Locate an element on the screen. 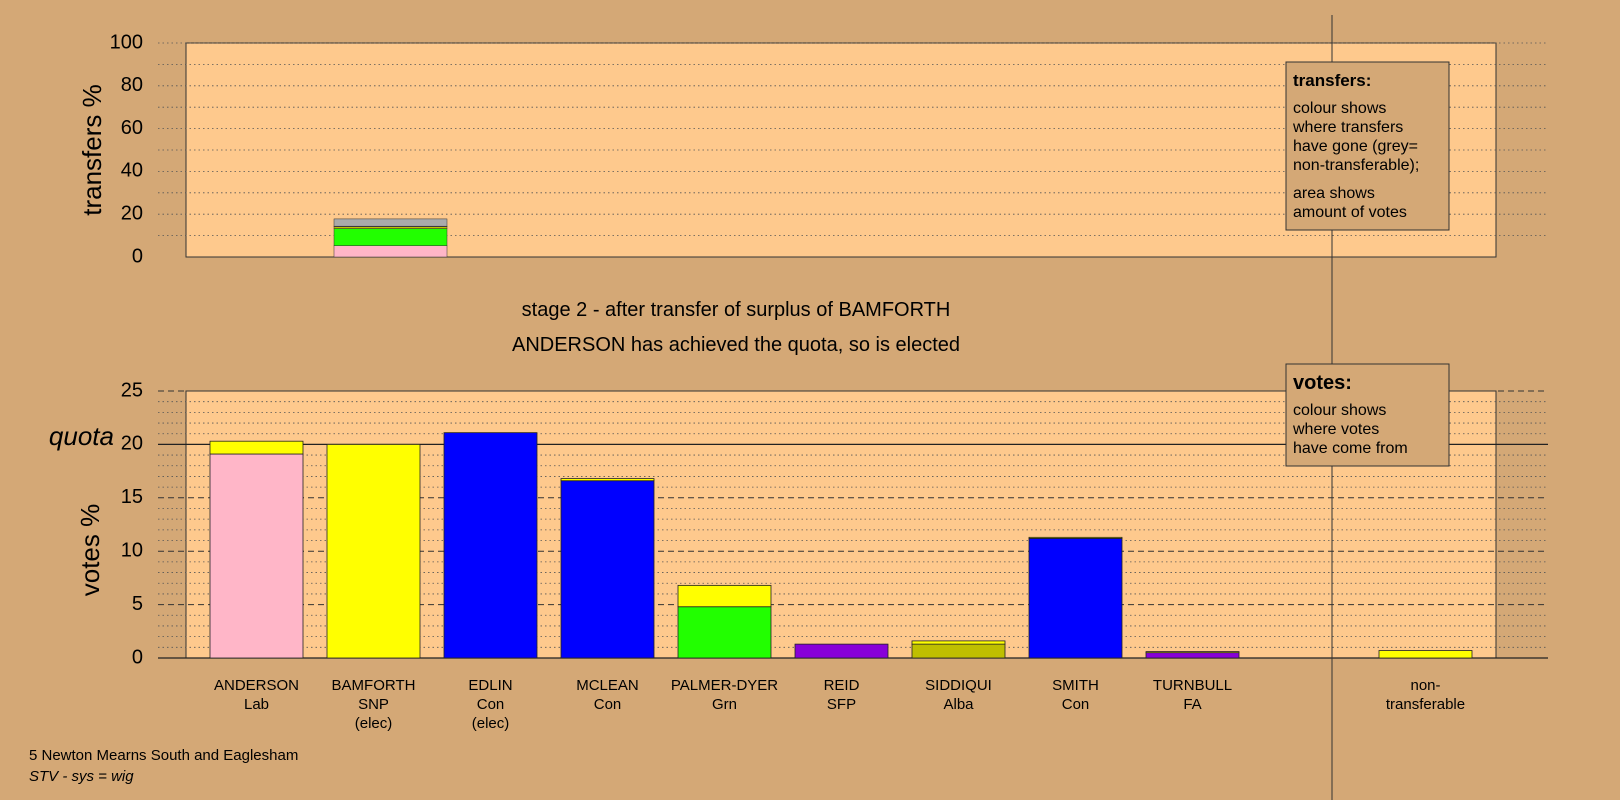 This screenshot has height=800, width=1620. transfers-axis-title: transfers % is located at coordinates (92, 150).